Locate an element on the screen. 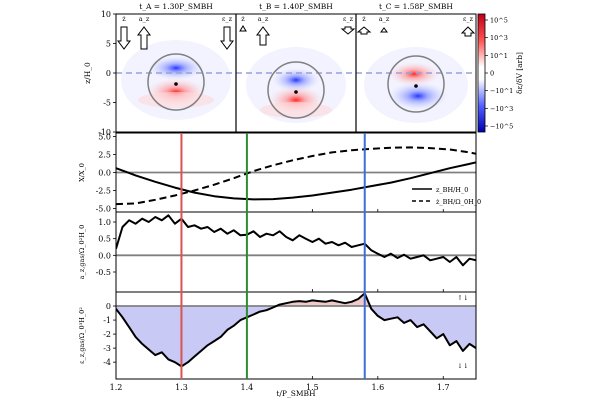  negative-fill is located at coordinates (296, 336).